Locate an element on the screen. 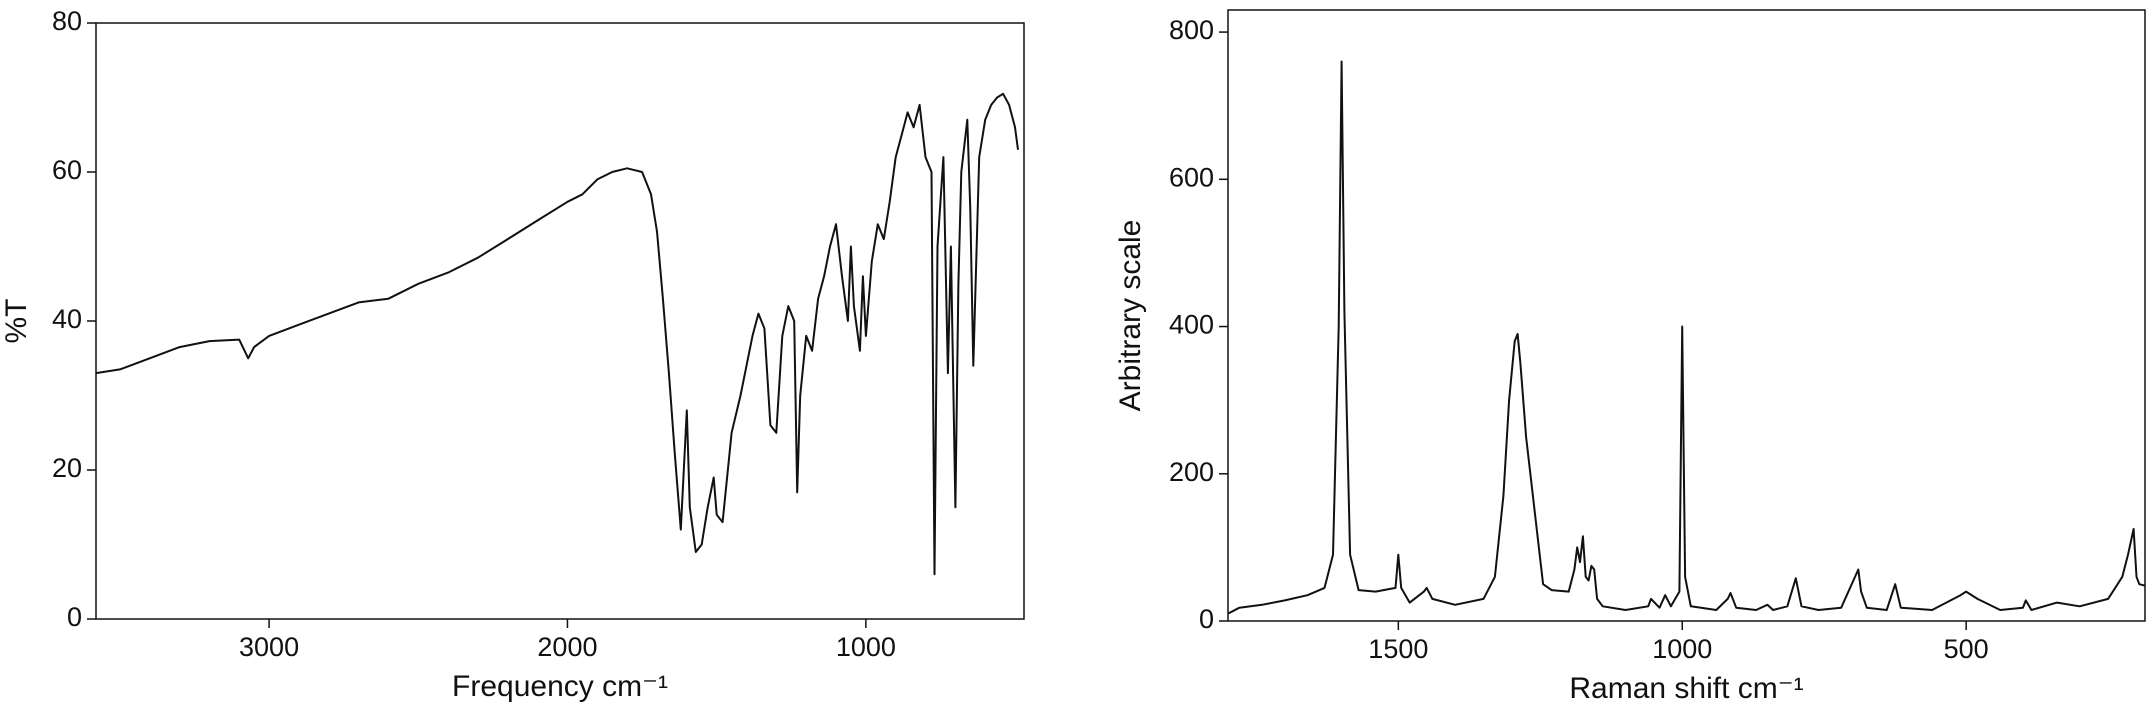 This screenshot has width=2156, height=714. y-tick-label: 600 is located at coordinates (1191, 177).